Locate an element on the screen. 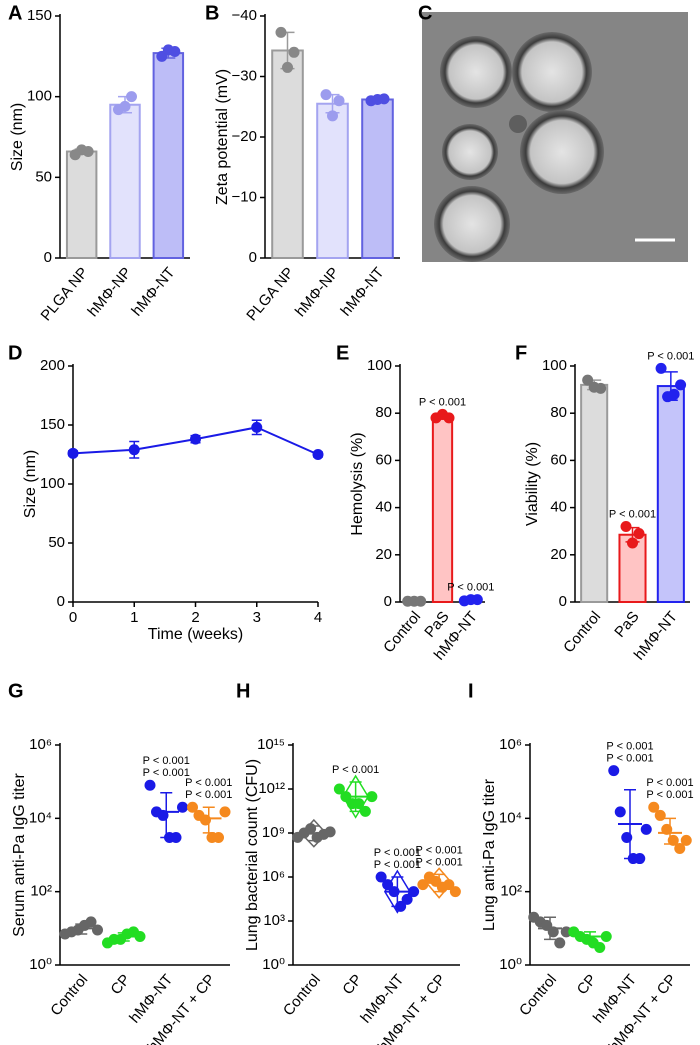 The width and height of the screenshot is (700, 1045). y-tick-label: −20 is located at coordinates (244, 136).